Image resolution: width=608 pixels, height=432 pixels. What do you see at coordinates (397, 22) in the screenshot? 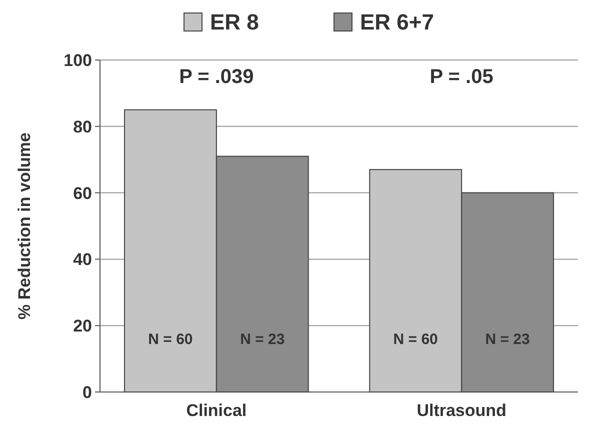
I see `legend-label: ER 6+7` at bounding box center [397, 22].